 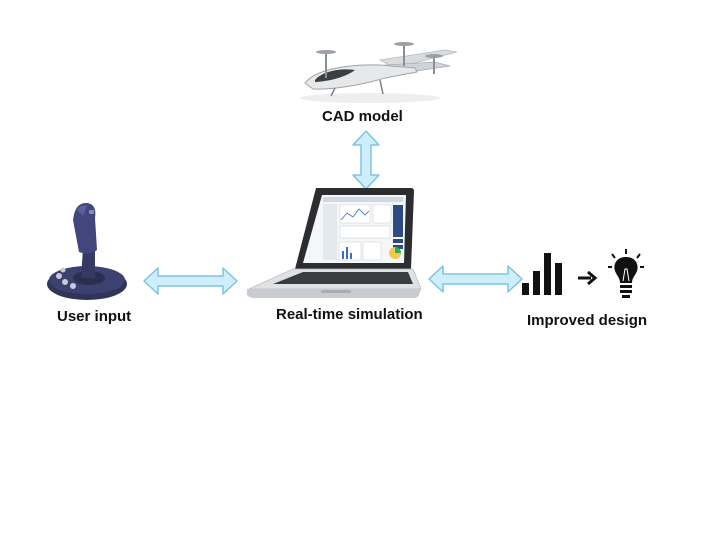 What do you see at coordinates (87, 251) in the screenshot?
I see `joystick-icon` at bounding box center [87, 251].